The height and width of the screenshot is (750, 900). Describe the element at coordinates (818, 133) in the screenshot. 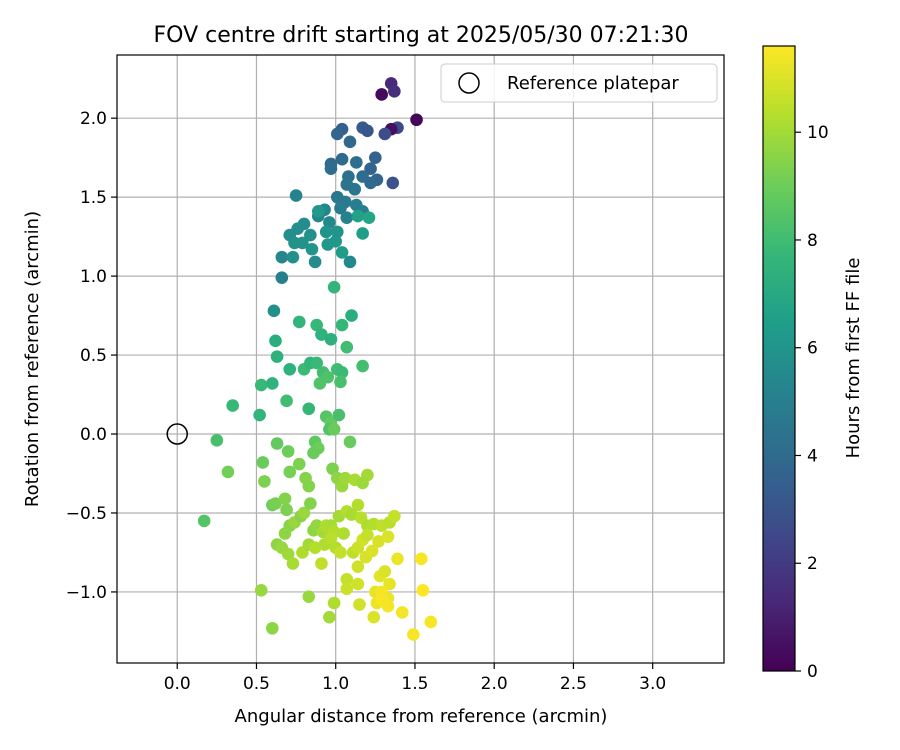

I see `colorbar-tick-label: 10` at that location.